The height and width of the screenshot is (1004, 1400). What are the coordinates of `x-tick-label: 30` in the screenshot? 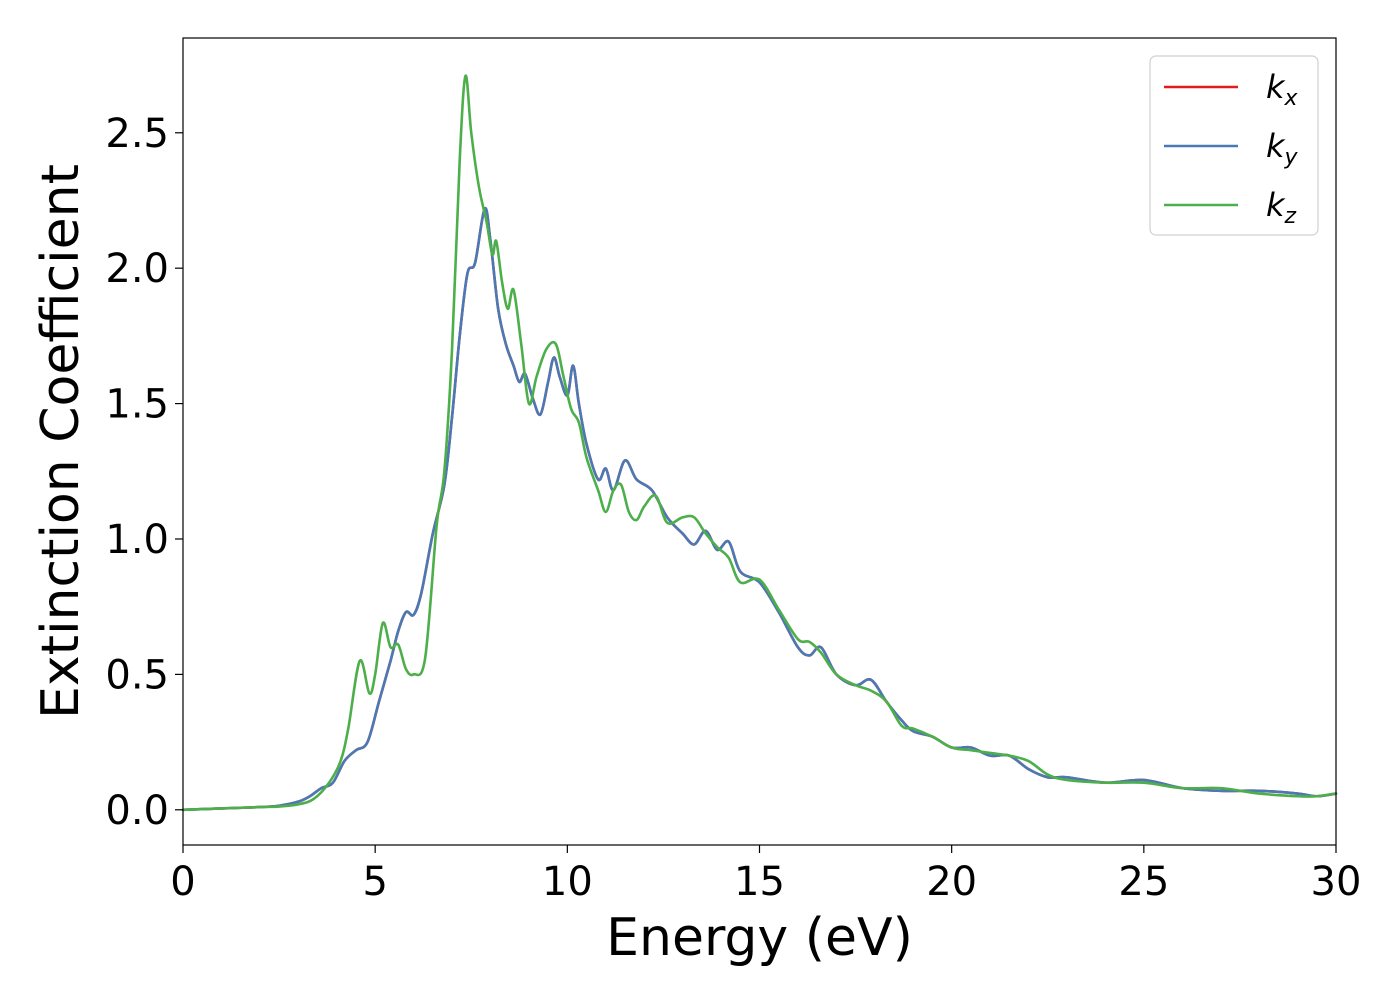 It's located at (1336, 882).